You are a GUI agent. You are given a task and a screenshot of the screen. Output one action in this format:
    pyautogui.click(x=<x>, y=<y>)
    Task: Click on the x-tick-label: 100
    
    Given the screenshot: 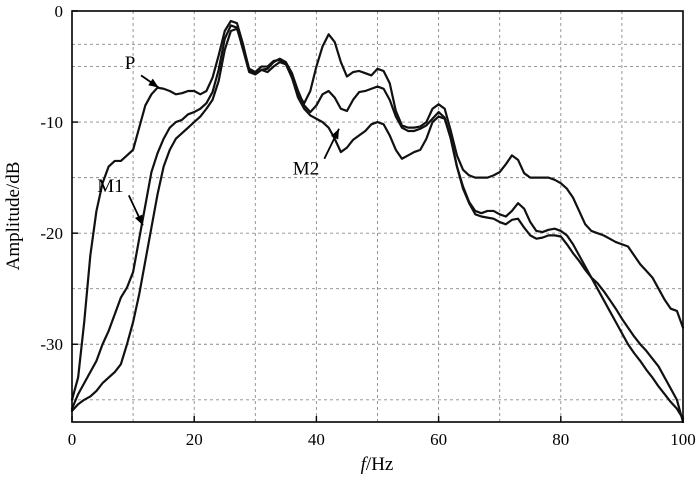 What is the action you would take?
    pyautogui.click(x=683, y=439)
    